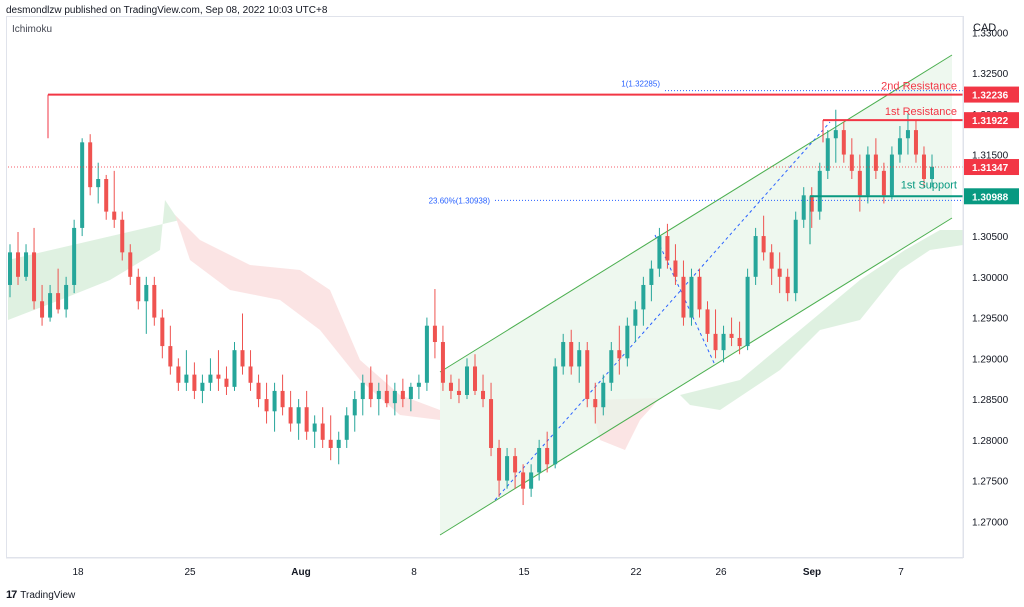 This screenshot has width=1024, height=607. I want to click on y-tick-label: 1.28500, so click(990, 400).